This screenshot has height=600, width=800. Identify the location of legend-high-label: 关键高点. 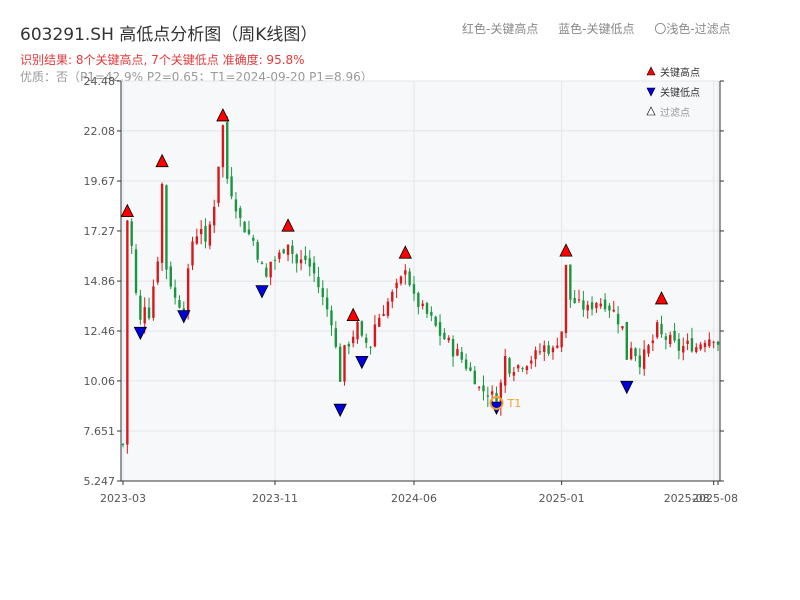
(680, 72).